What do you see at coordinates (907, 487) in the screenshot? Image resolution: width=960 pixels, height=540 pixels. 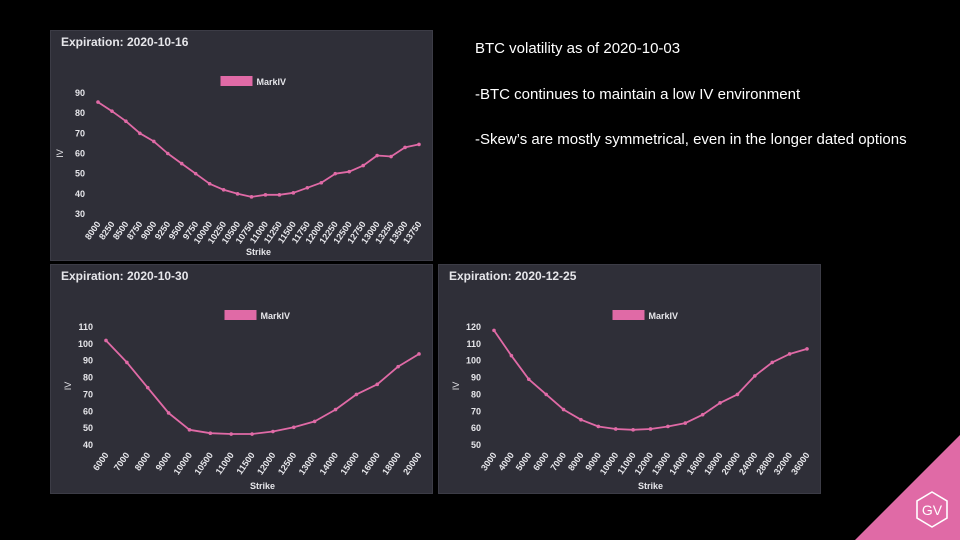 I see `corner-triangle` at bounding box center [907, 487].